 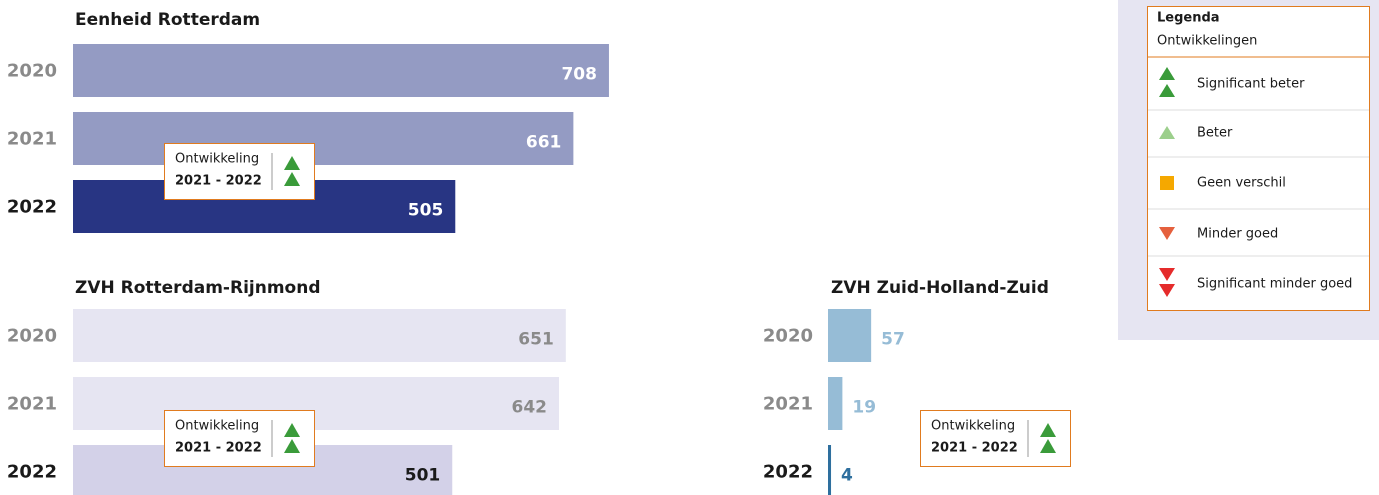 What do you see at coordinates (579, 75) in the screenshot?
I see `value-label: 708` at bounding box center [579, 75].